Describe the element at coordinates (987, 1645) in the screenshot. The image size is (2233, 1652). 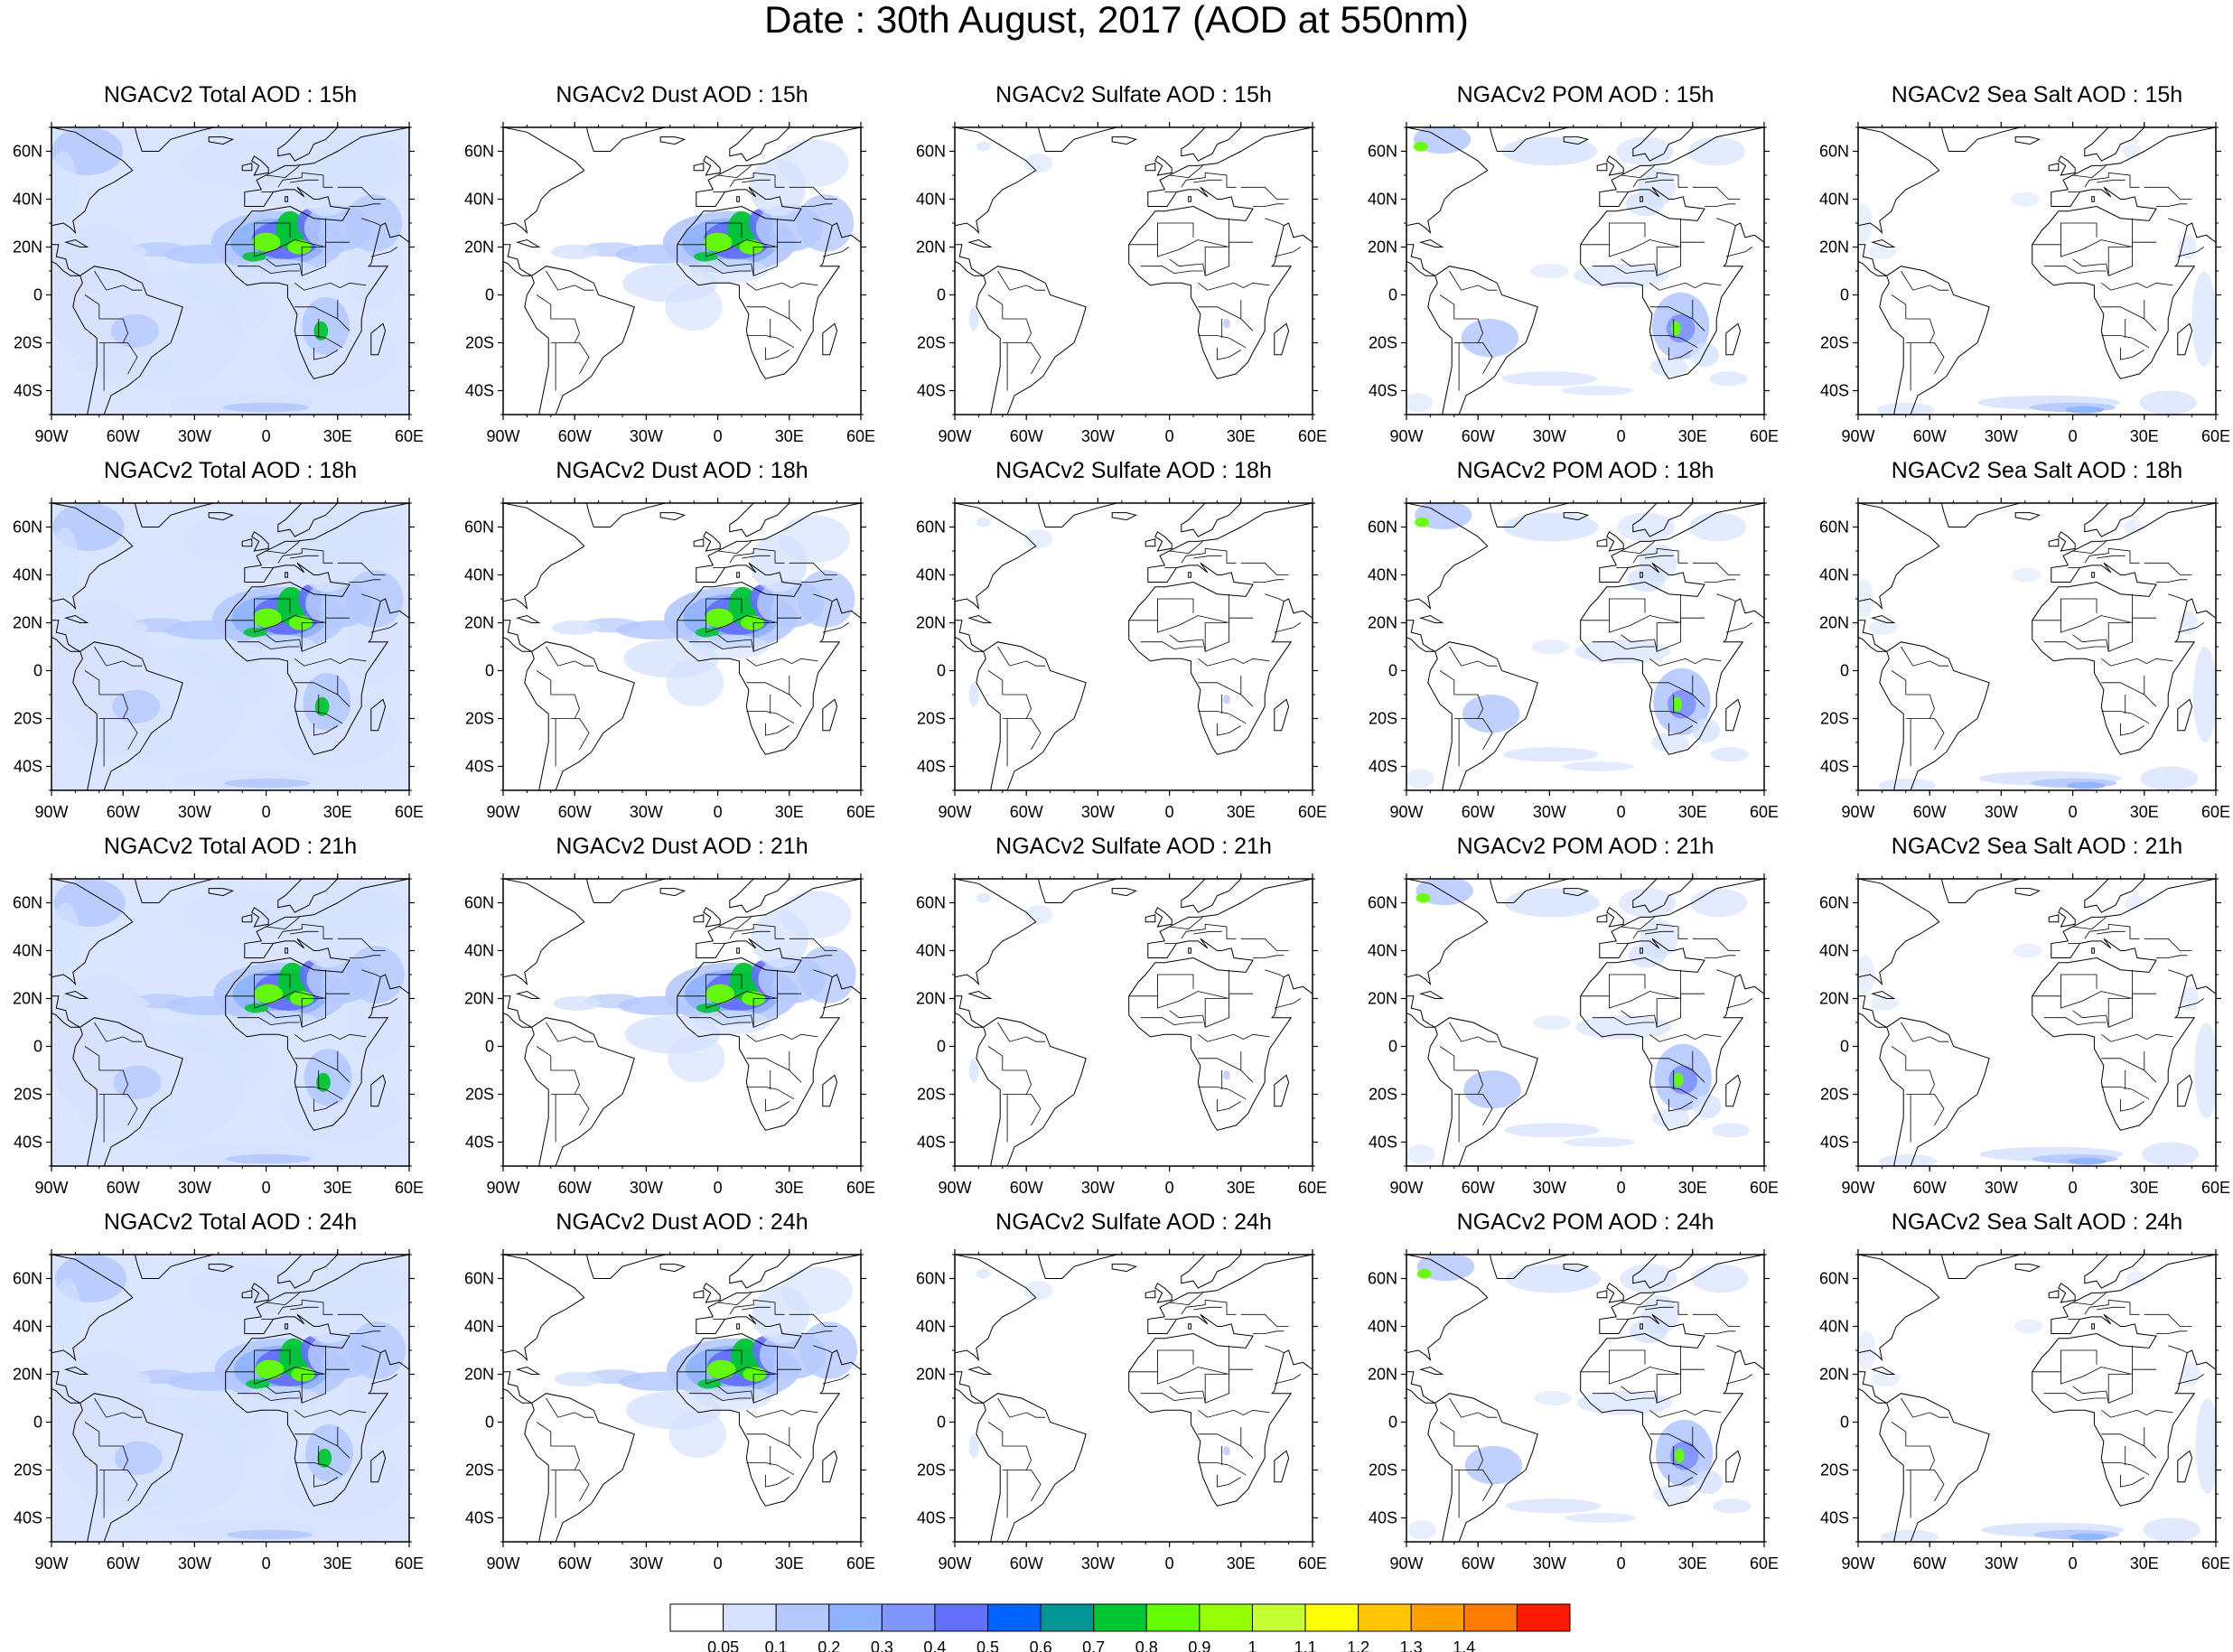
I see `colorbar-label: 0.5` at that location.